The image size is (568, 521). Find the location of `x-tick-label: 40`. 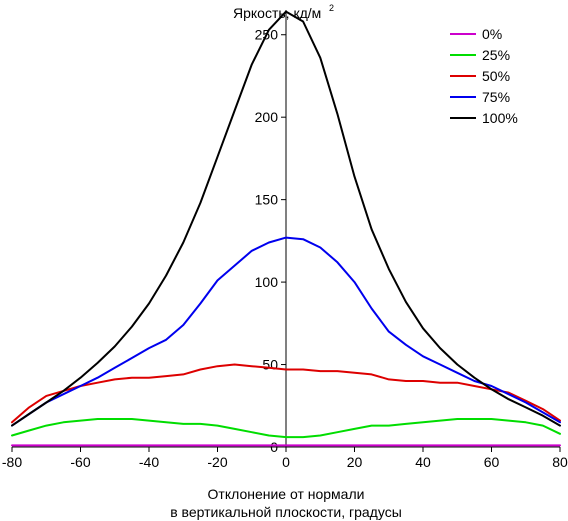

x-tick-label: 40 is located at coordinates (423, 462).